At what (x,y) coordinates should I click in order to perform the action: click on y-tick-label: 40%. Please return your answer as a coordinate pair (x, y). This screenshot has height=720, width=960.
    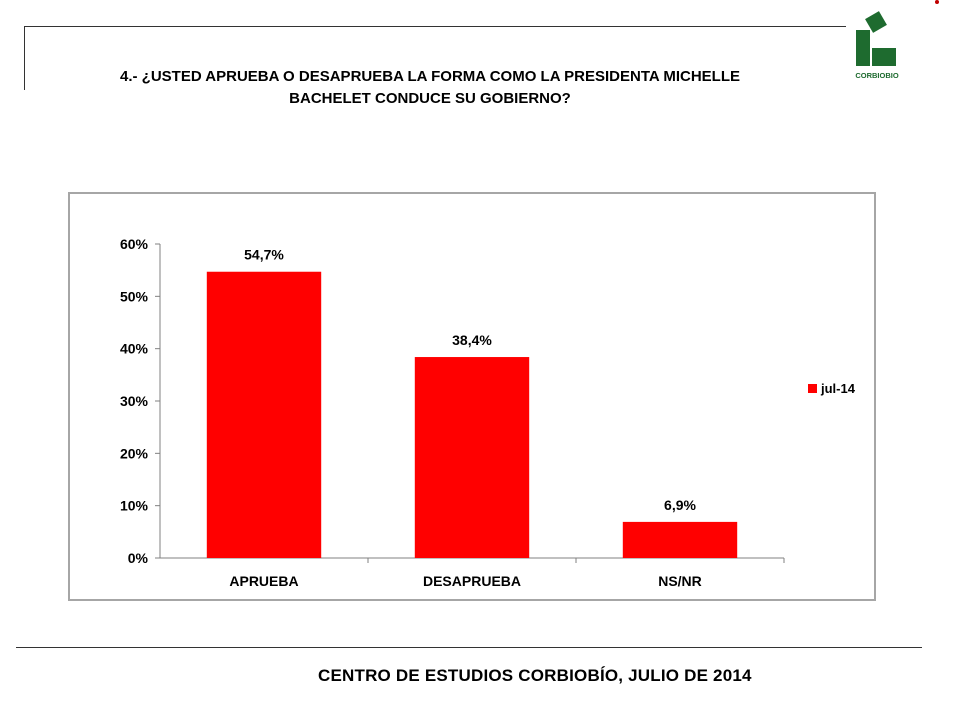
    Looking at the image, I should click on (134, 349).